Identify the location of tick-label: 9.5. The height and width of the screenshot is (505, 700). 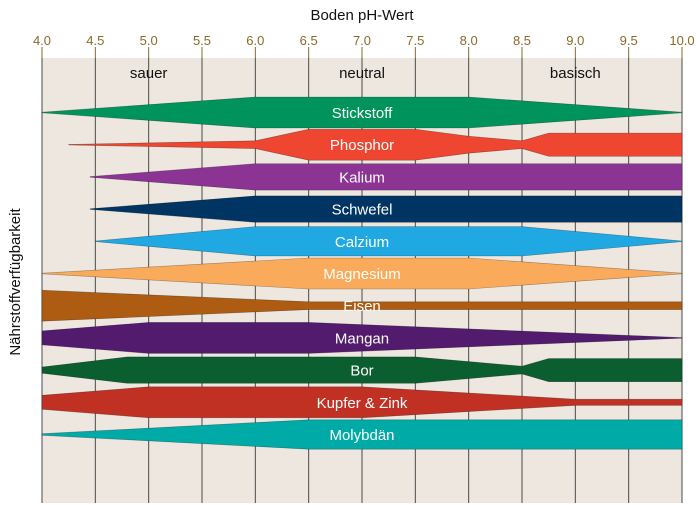
(629, 40).